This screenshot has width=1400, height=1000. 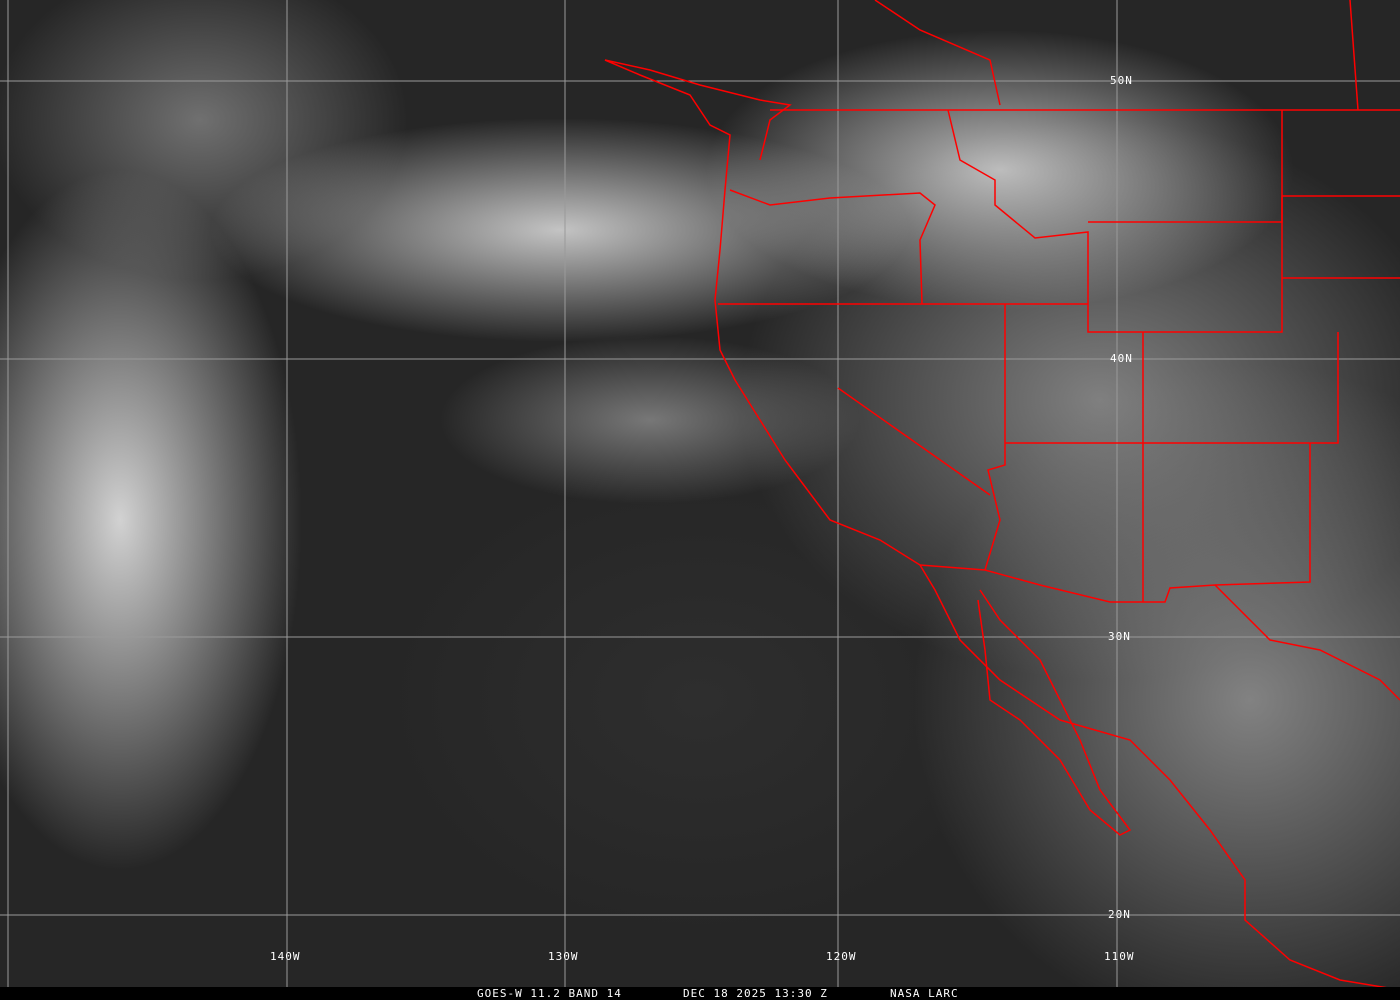 What do you see at coordinates (563, 956) in the screenshot?
I see `lon-label-130w: 130W` at bounding box center [563, 956].